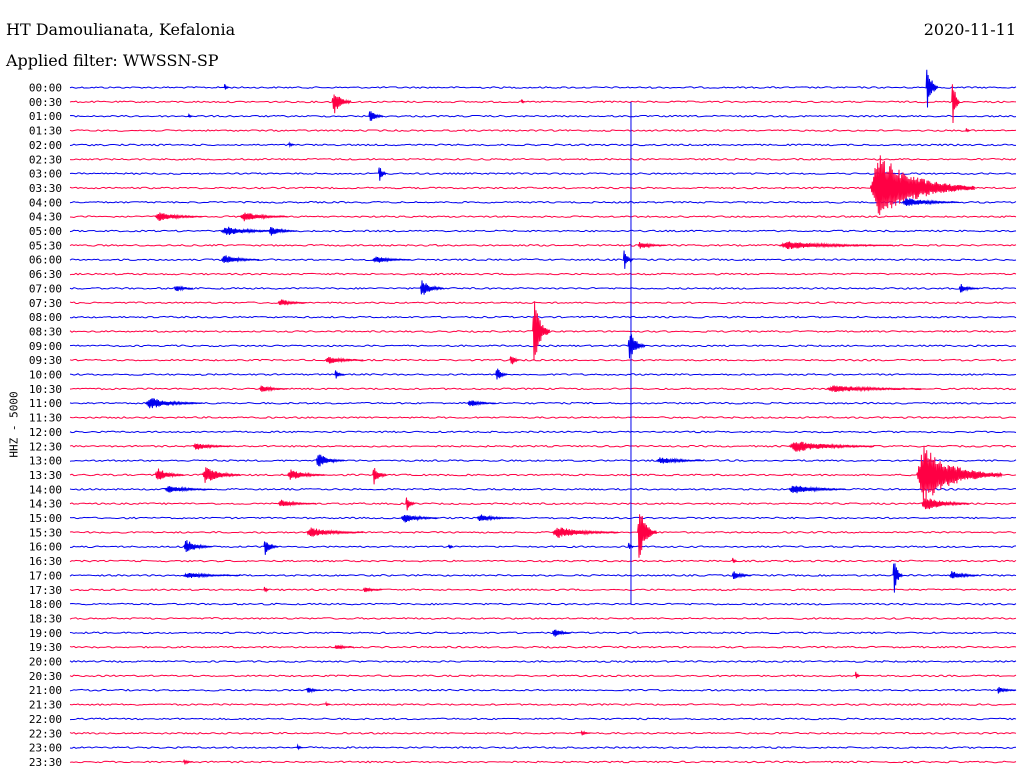 The width and height of the screenshot is (1024, 780). I want to click on time-label: 23:30, so click(45, 762).